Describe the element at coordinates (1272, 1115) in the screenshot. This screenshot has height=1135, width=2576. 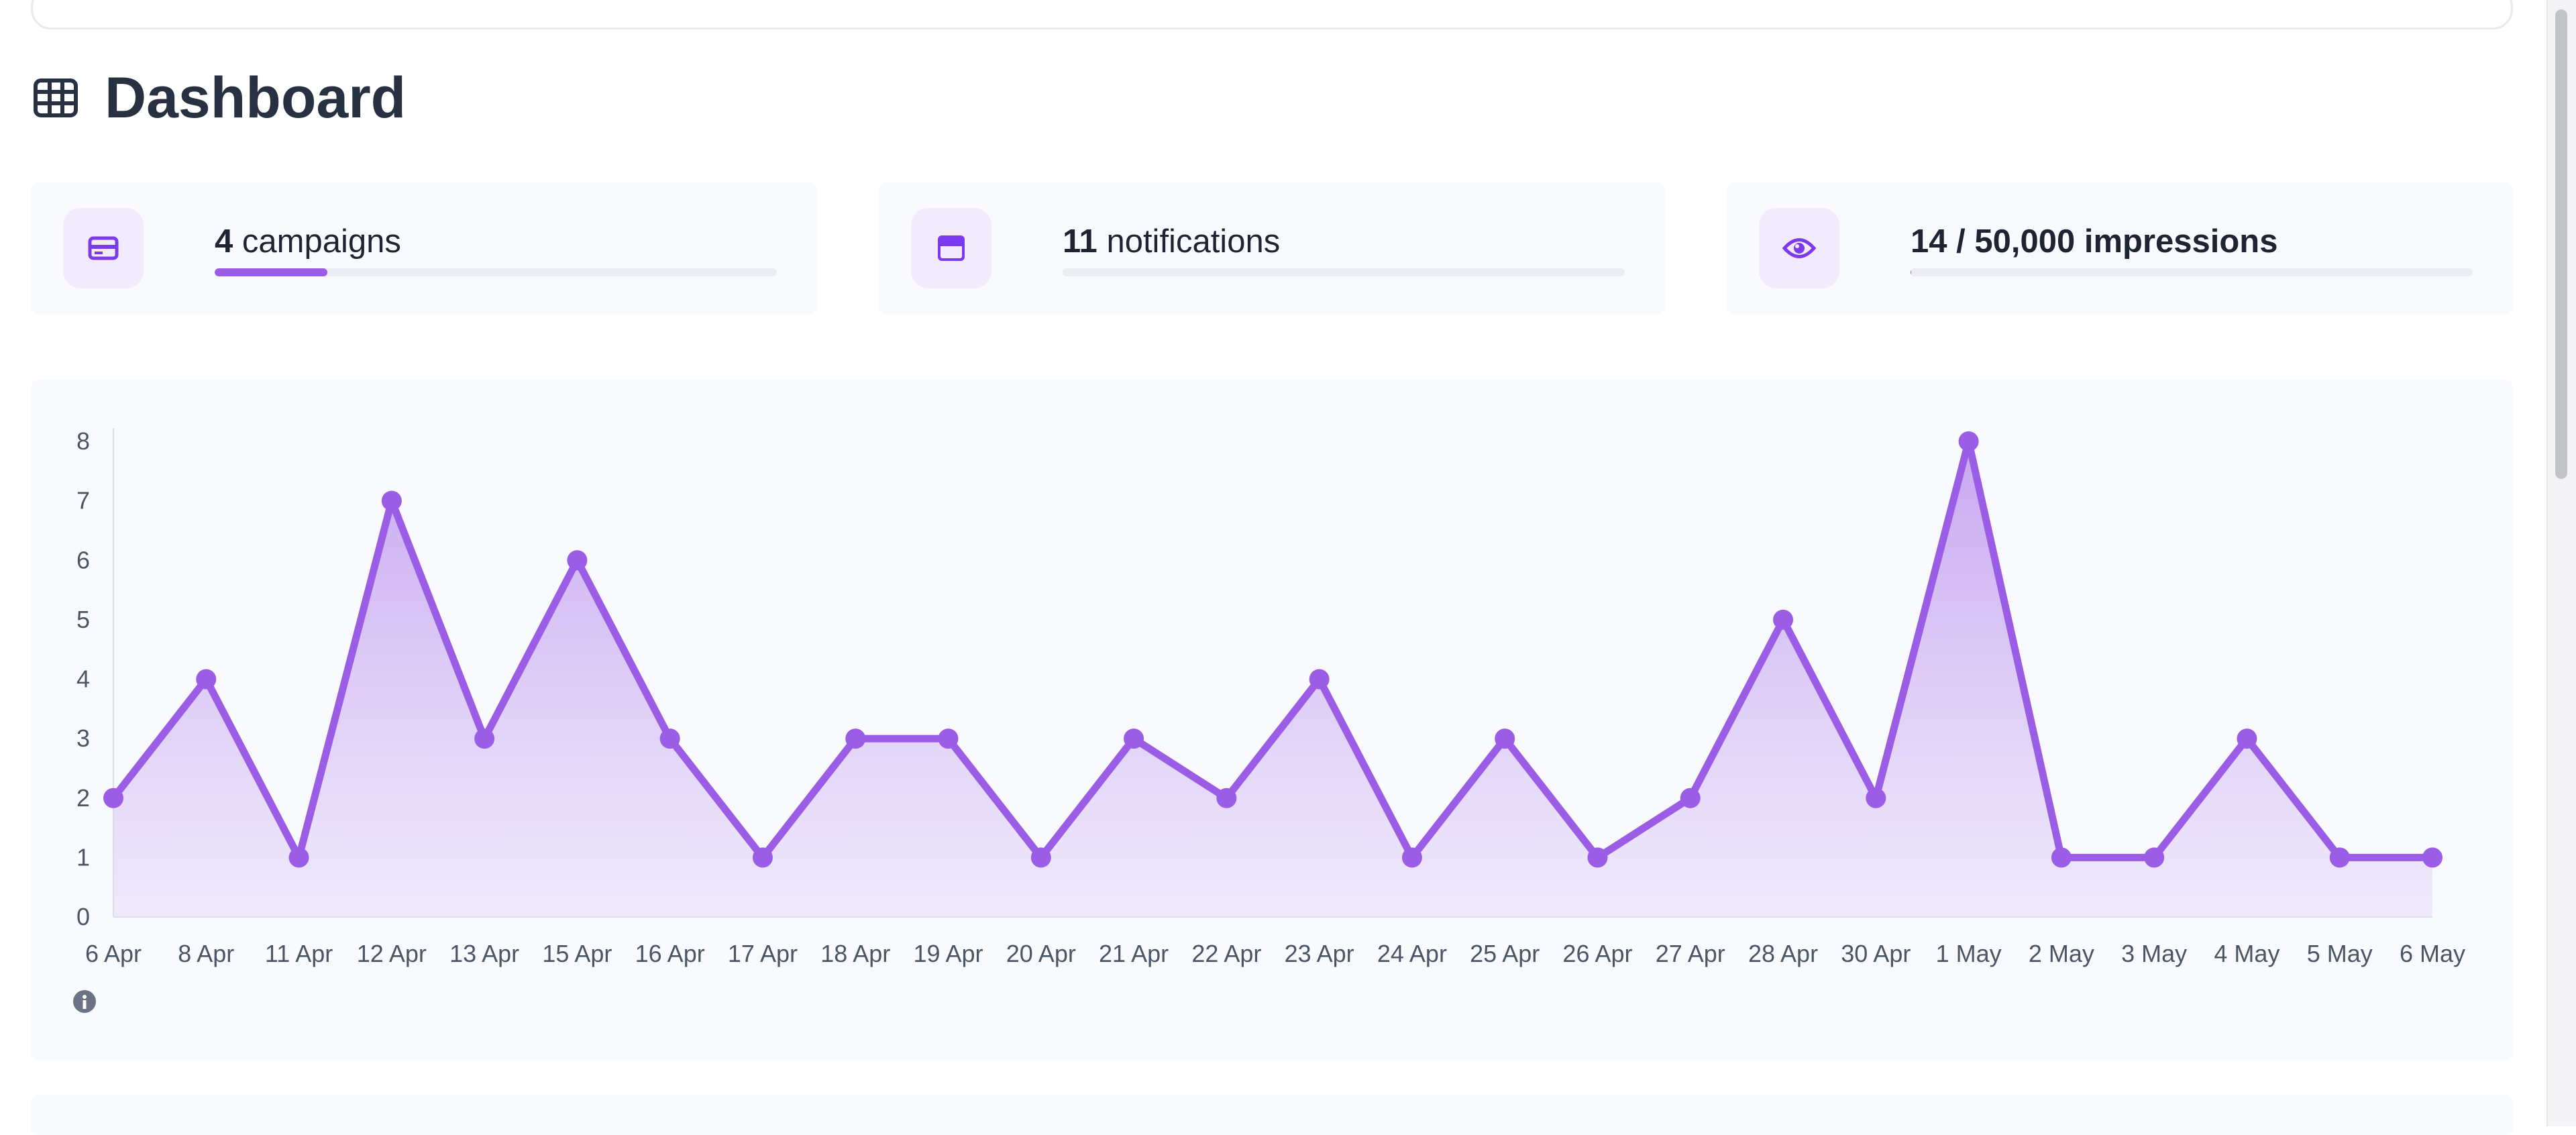
I see `bottom-panel` at that location.